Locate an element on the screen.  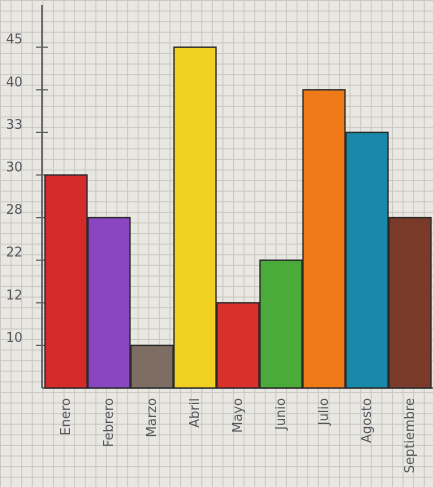
y-tick-label: 10 is located at coordinates (14, 338).